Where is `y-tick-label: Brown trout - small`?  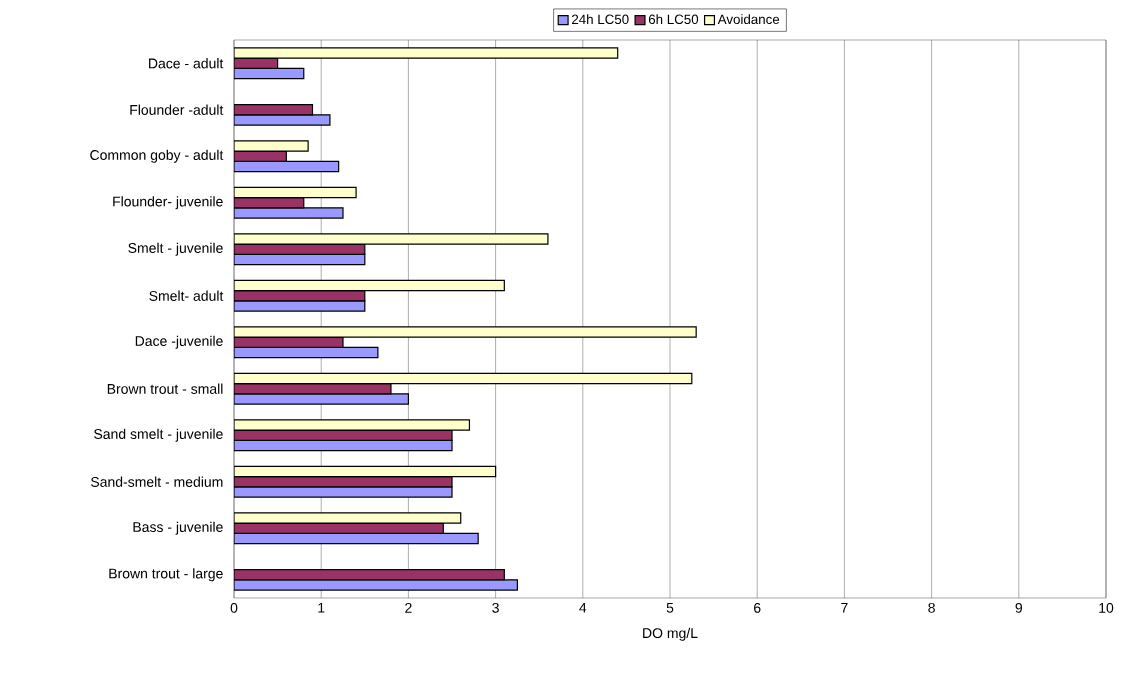 y-tick-label: Brown trout - small is located at coordinates (165, 388).